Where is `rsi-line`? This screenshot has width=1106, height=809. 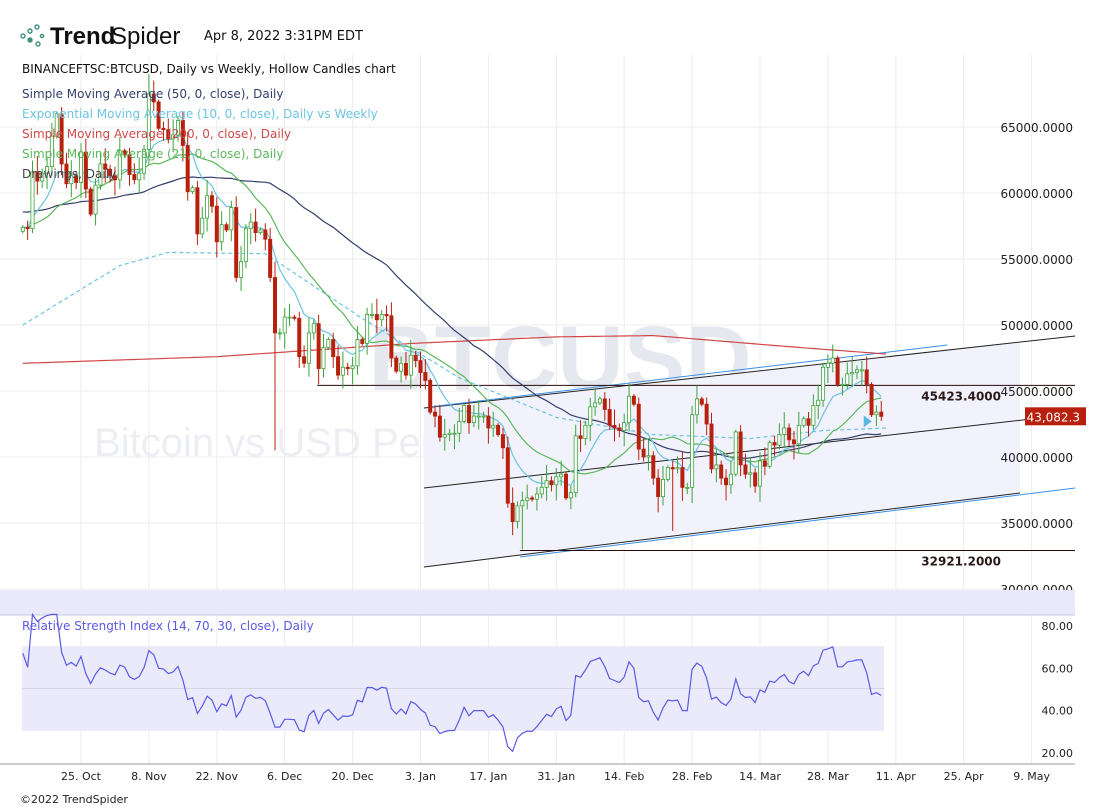
rsi-line is located at coordinates (452, 682).